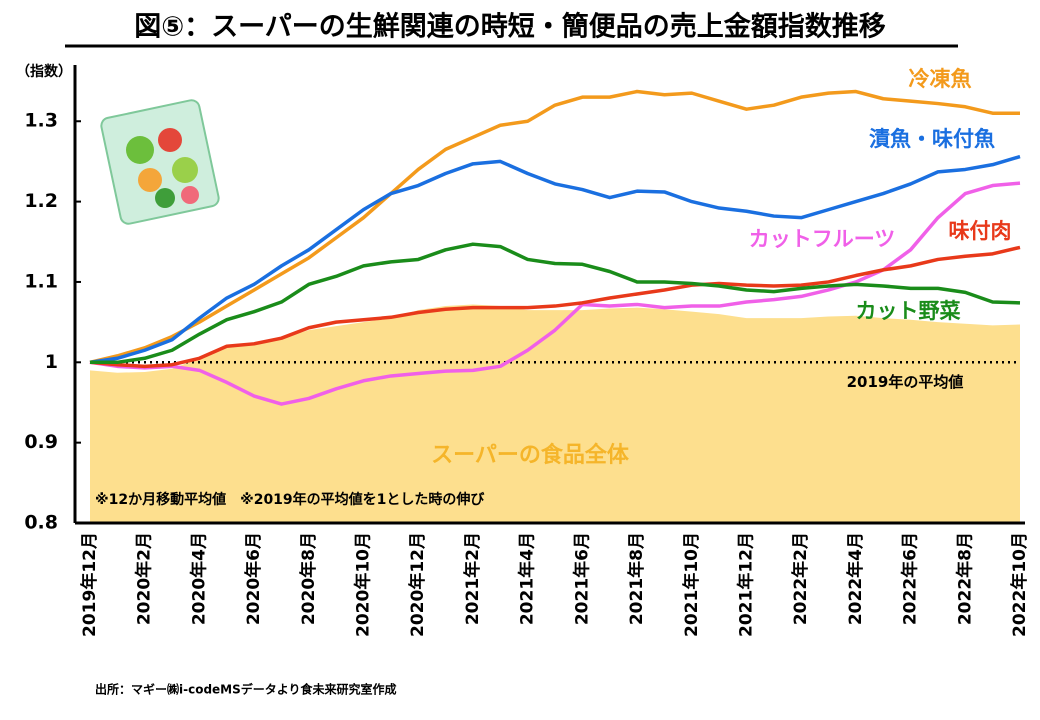 The image size is (1040, 720). Describe the element at coordinates (636, 578) in the screenshot. I see `x-tick-label: 2021年8月` at that location.